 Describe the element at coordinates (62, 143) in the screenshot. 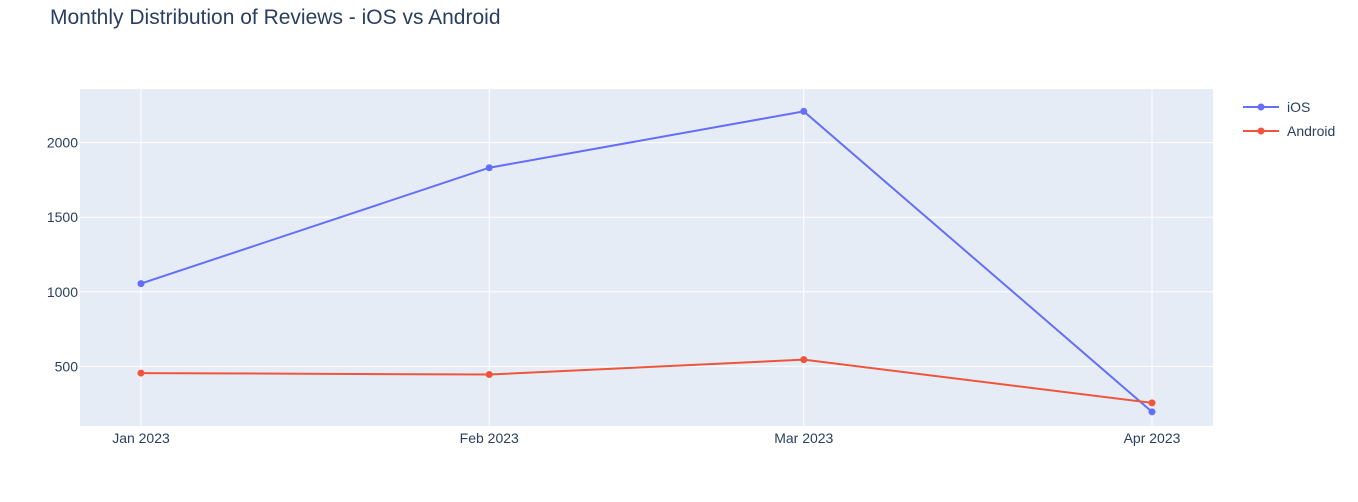

I see `y-tick-label: 2000` at that location.